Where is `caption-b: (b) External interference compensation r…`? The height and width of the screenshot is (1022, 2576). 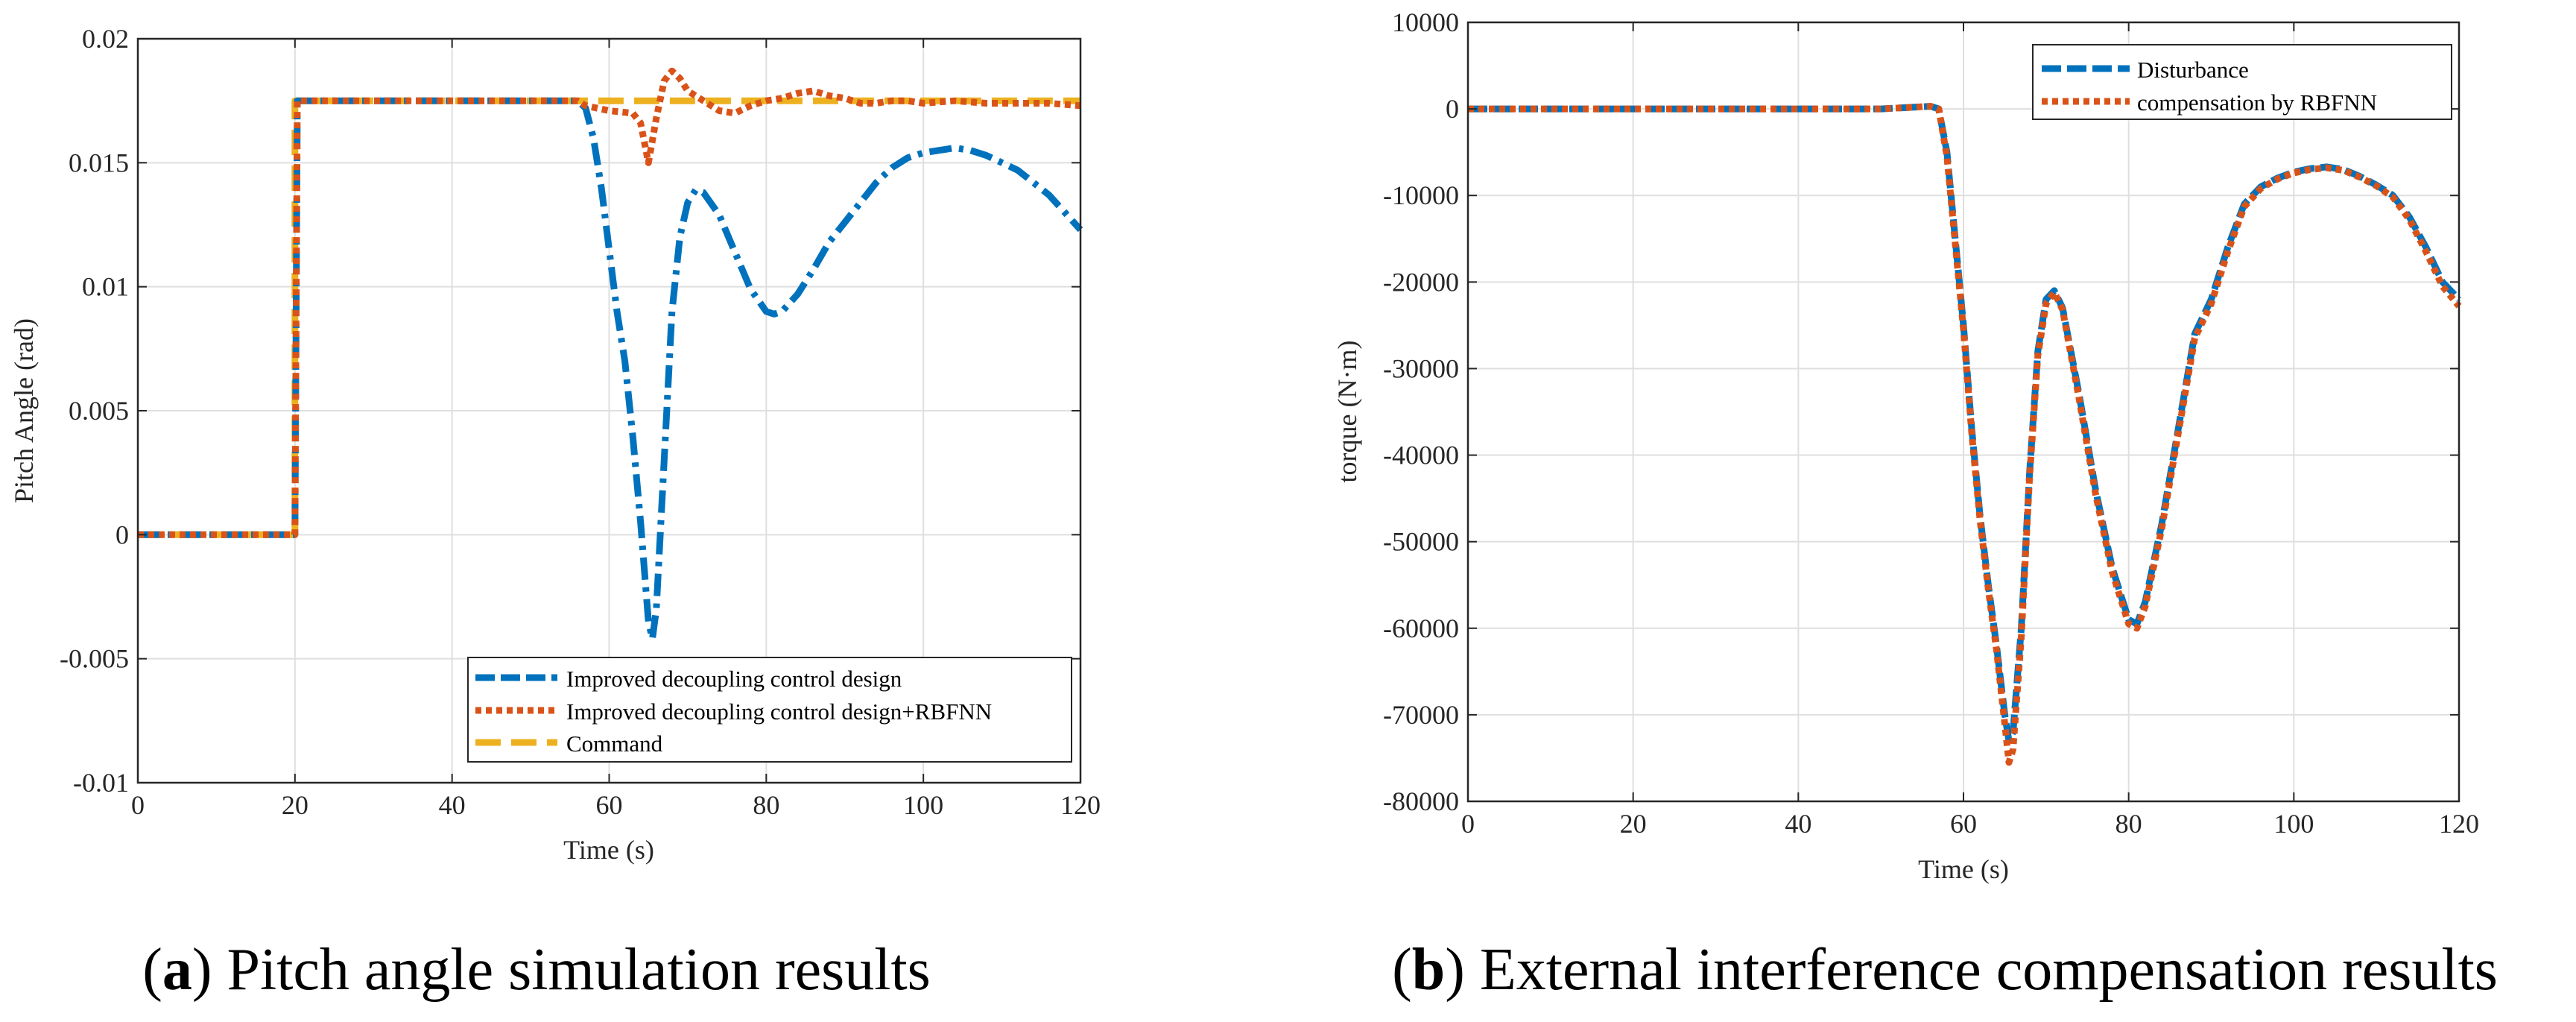 caption-b: (b) External interference compensation r… is located at coordinates (1945, 970).